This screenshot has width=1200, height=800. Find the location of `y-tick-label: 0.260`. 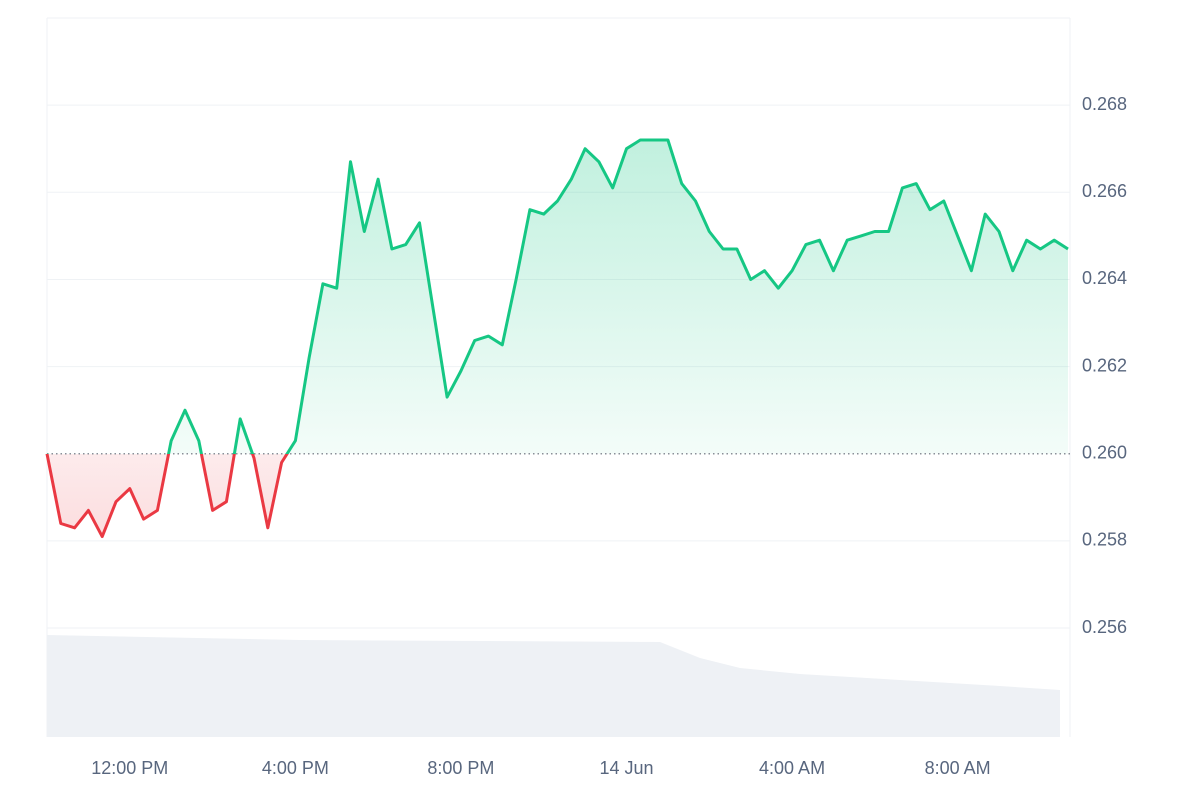

y-tick-label: 0.260 is located at coordinates (1104, 453).